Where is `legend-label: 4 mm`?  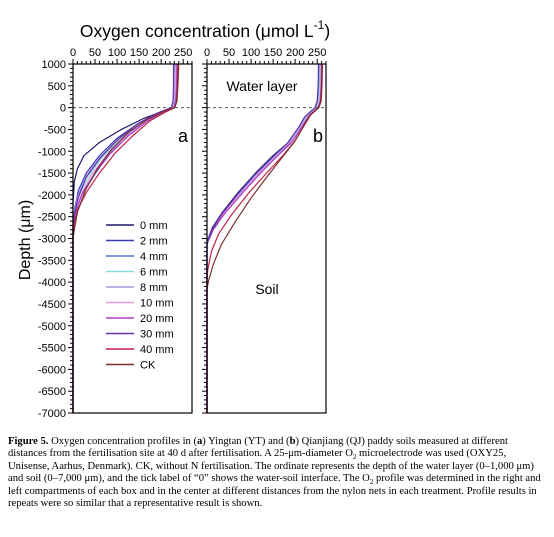 legend-label: 4 mm is located at coordinates (154, 257).